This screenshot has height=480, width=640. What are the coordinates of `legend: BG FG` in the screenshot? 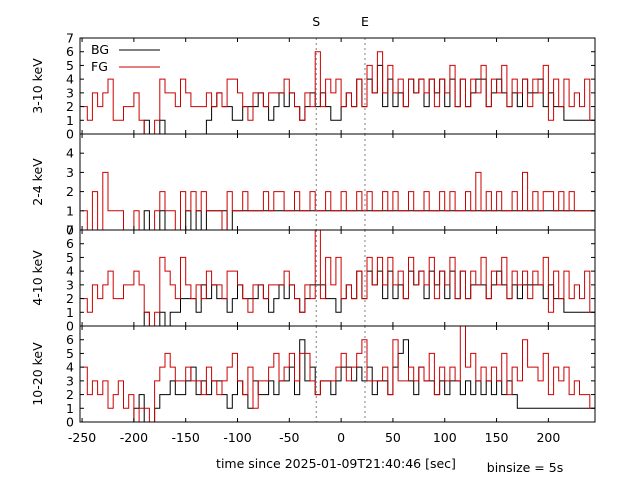 It's located at (125, 58).